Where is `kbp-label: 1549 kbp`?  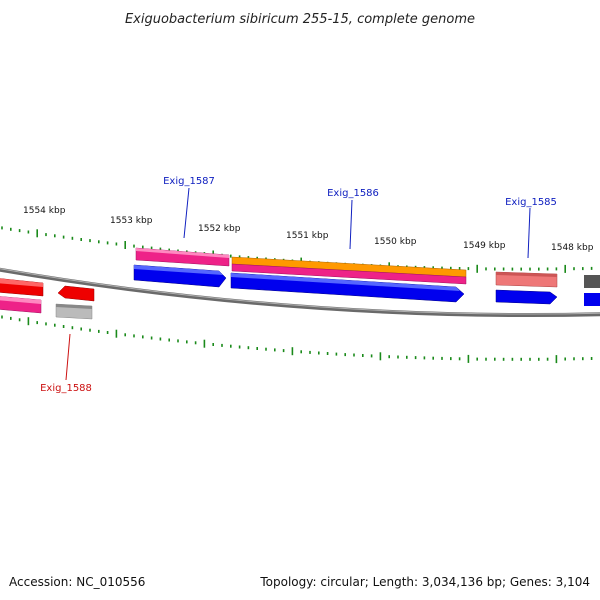 kbp-label: 1549 kbp is located at coordinates (484, 246).